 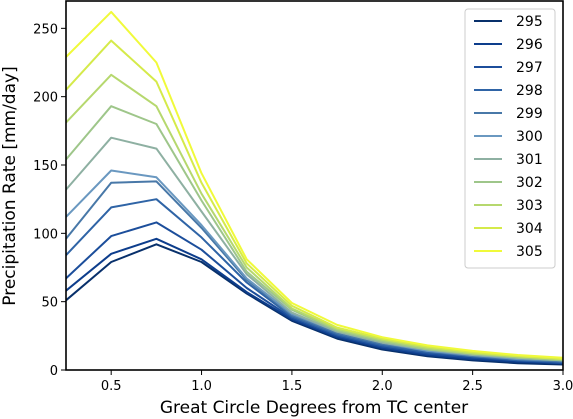 What do you see at coordinates (201, 386) in the screenshot?
I see `x-tick-label: 1.0` at bounding box center [201, 386].